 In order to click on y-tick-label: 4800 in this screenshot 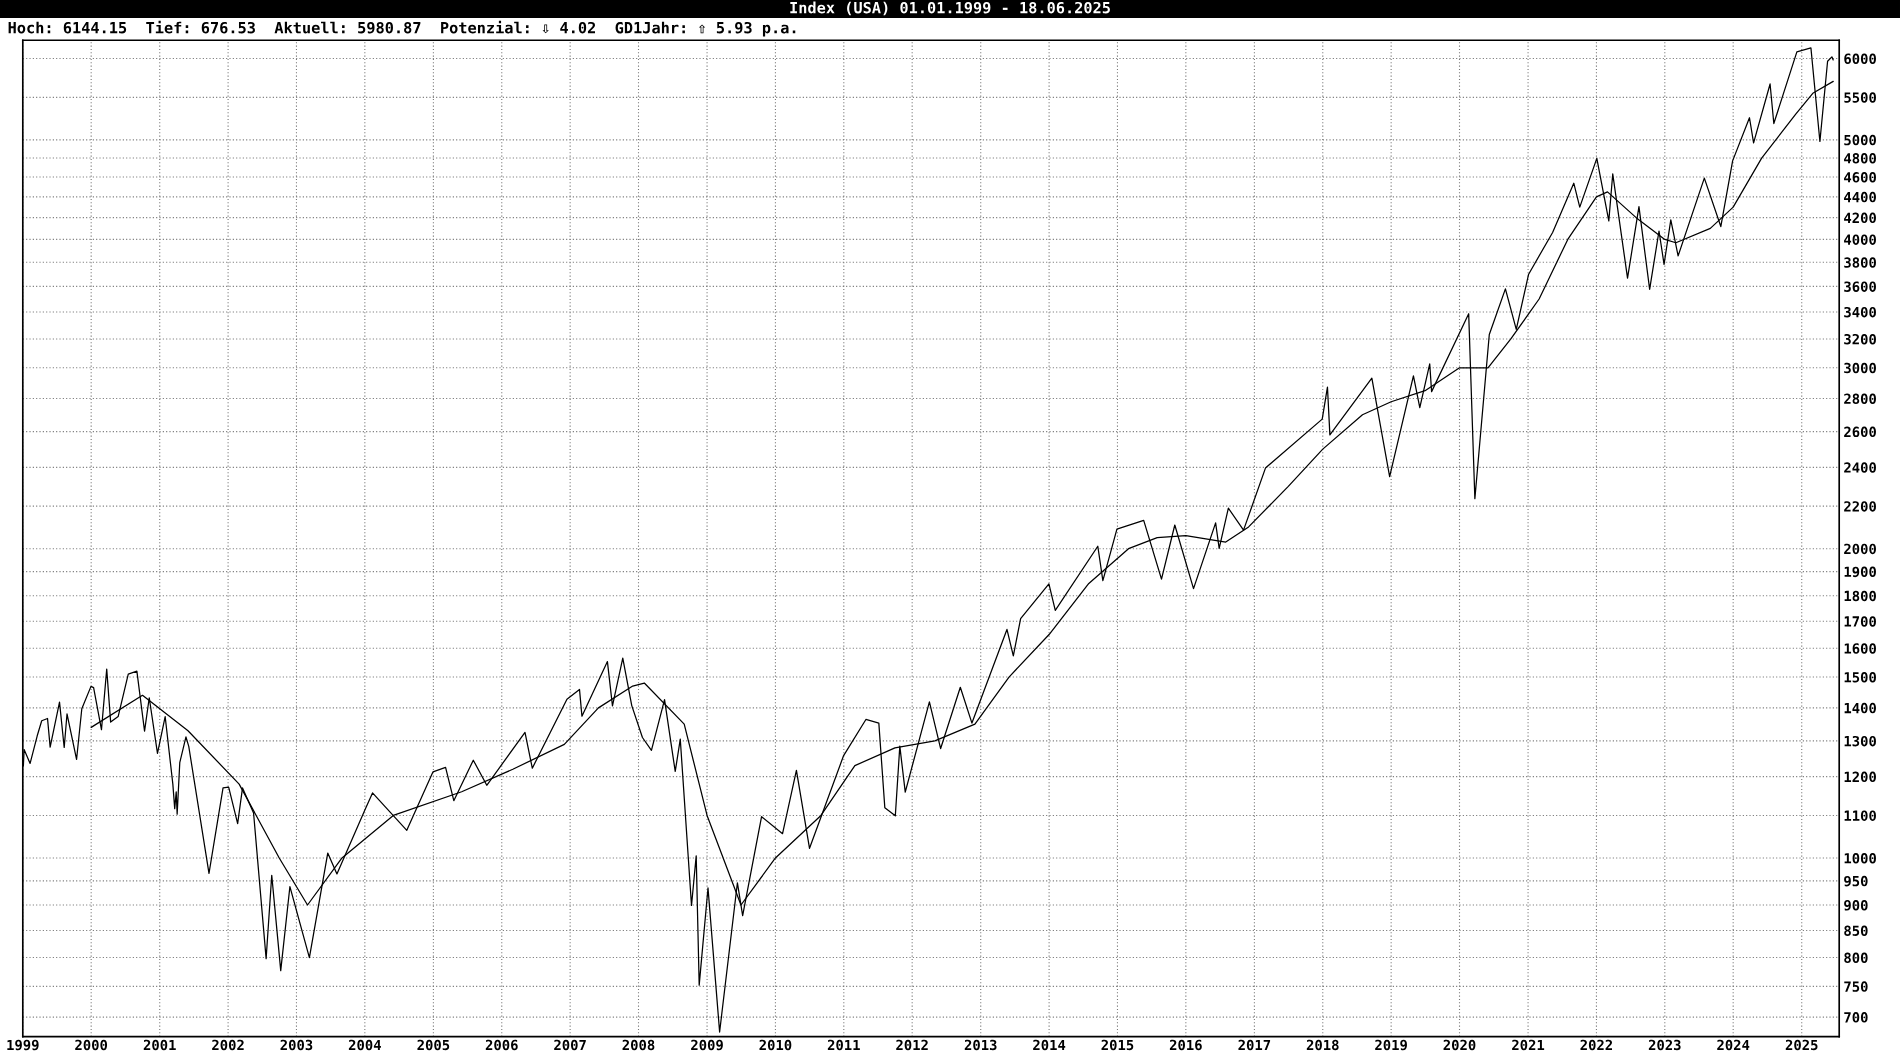, I will do `click(1860, 158)`.